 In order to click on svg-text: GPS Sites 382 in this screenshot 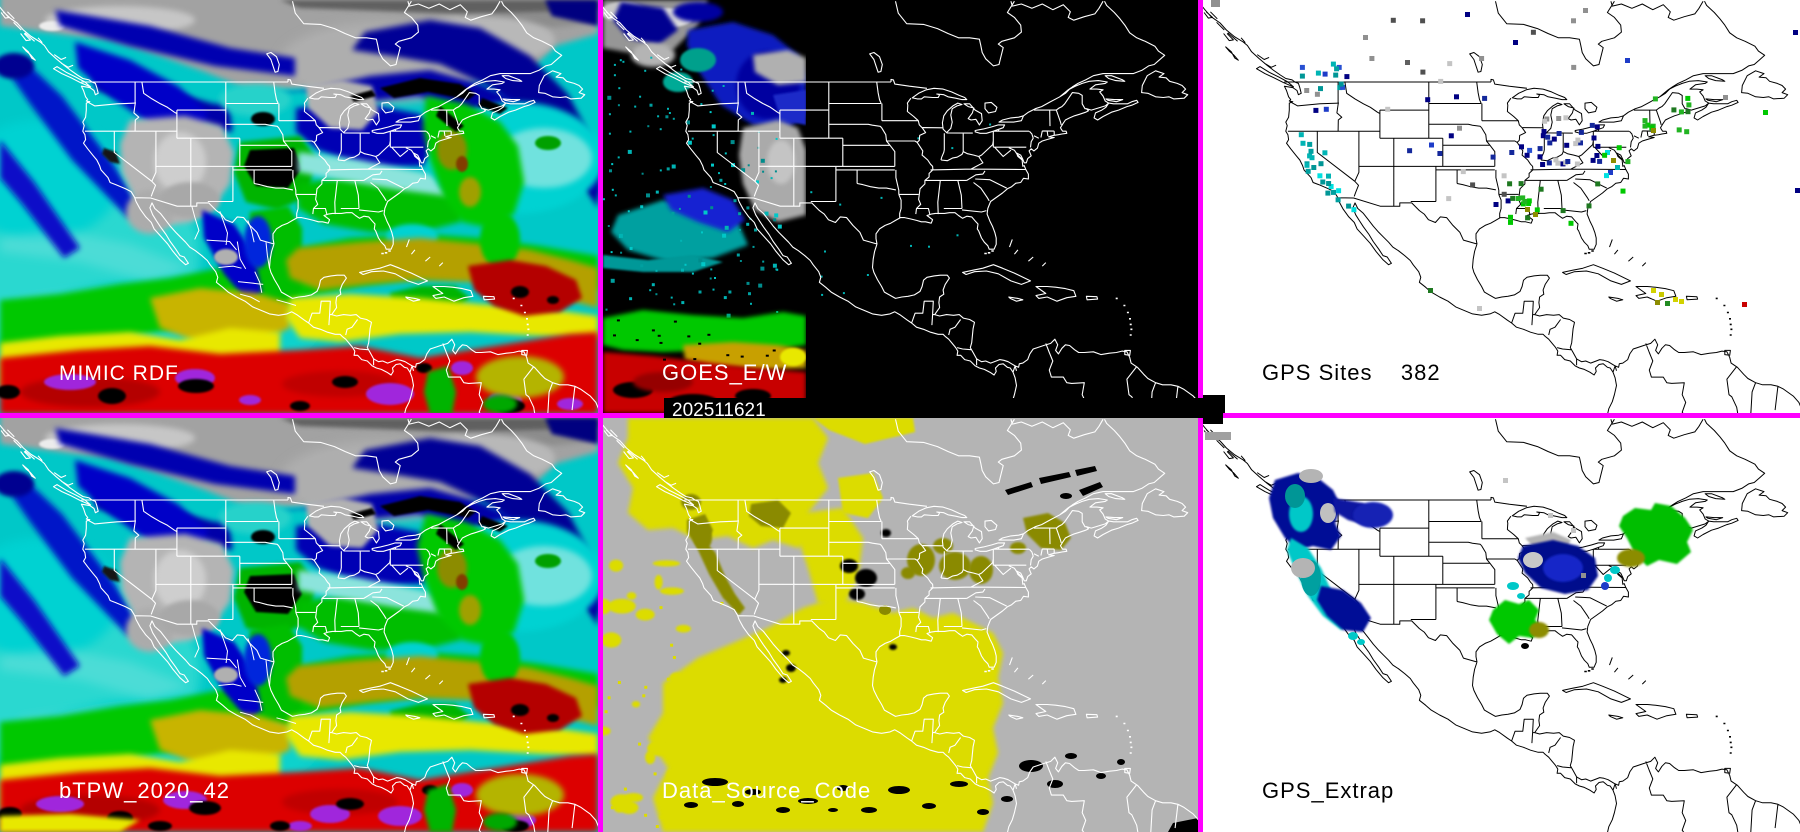, I will do `click(1351, 372)`.